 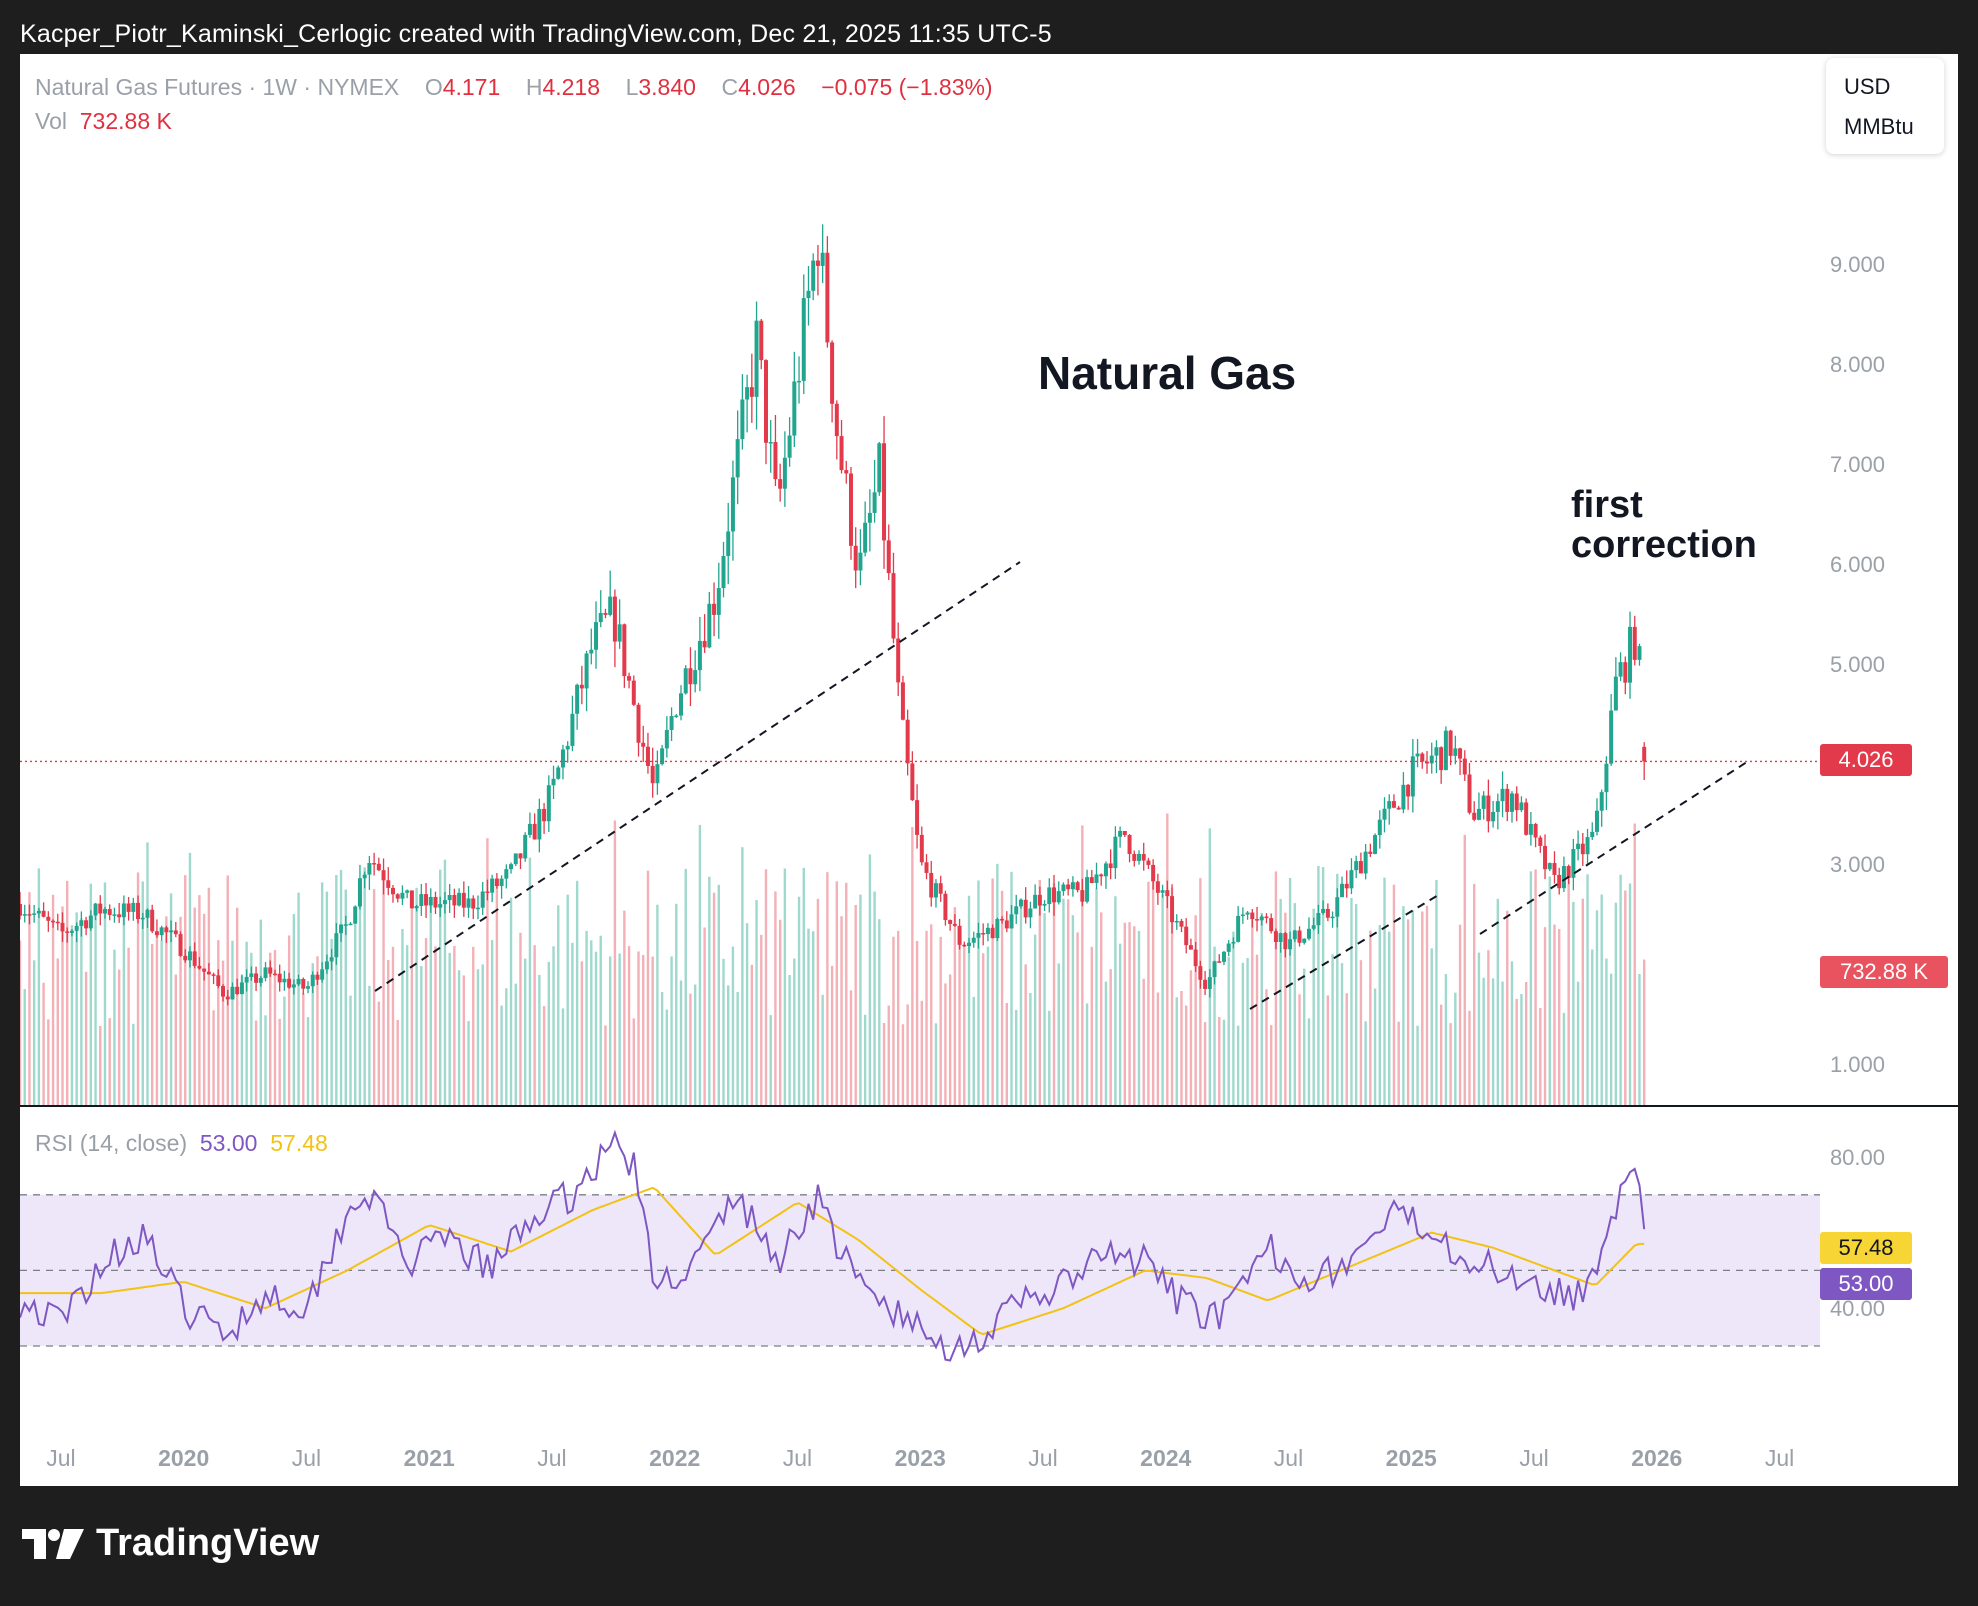 What do you see at coordinates (1867, 86) in the screenshot?
I see `currency-label: USD` at bounding box center [1867, 86].